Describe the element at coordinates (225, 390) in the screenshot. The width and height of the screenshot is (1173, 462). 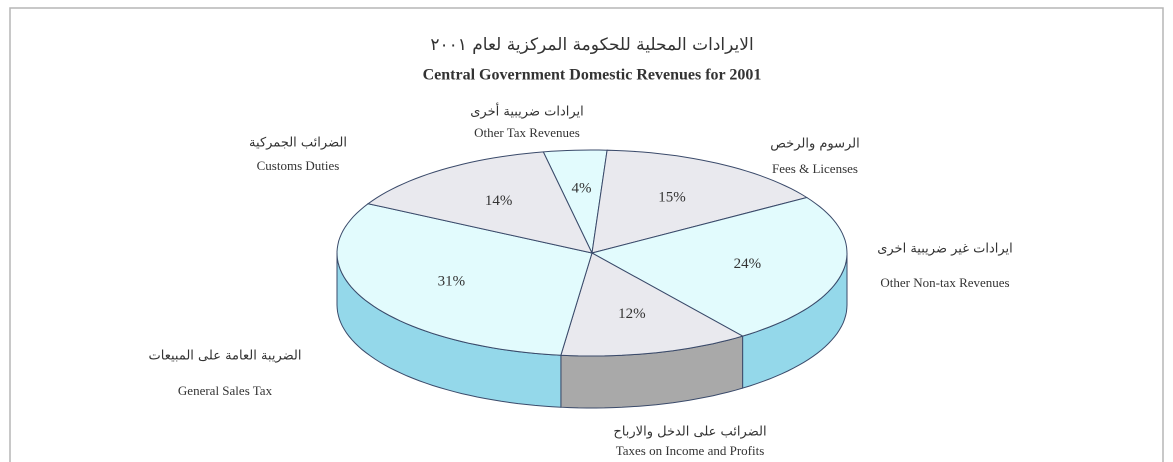
I see `category-label: General Sales Tax` at that location.